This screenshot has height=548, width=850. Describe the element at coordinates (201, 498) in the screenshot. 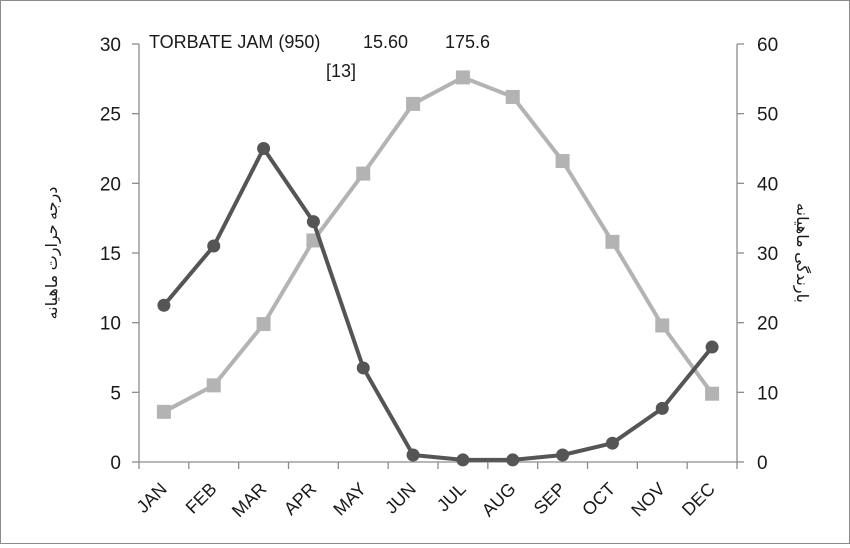

I see `x-tick-label: FEB` at that location.